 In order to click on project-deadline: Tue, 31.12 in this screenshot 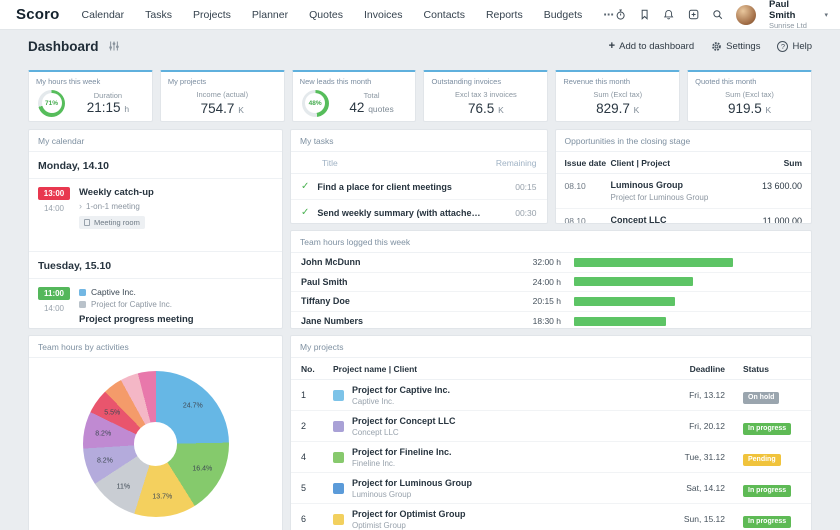, I will do `click(704, 457)`.